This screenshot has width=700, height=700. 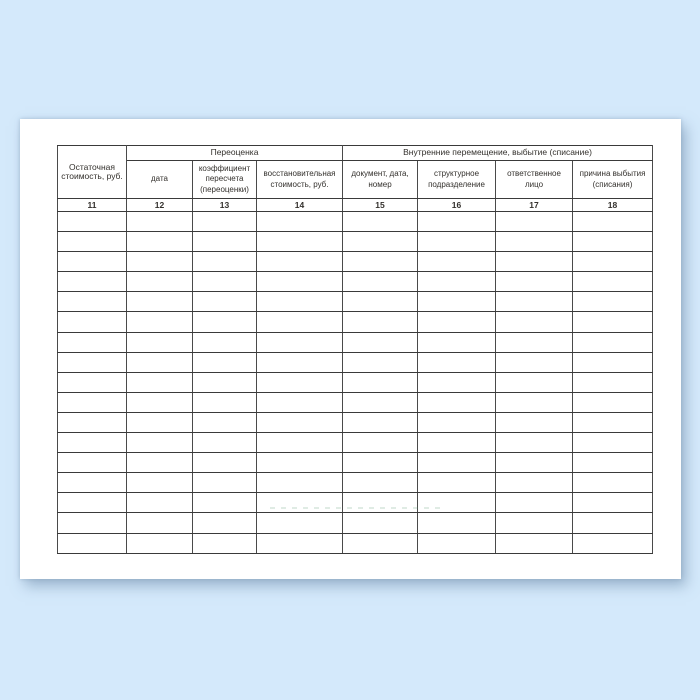 I want to click on column-number-18: 18, so click(x=613, y=205).